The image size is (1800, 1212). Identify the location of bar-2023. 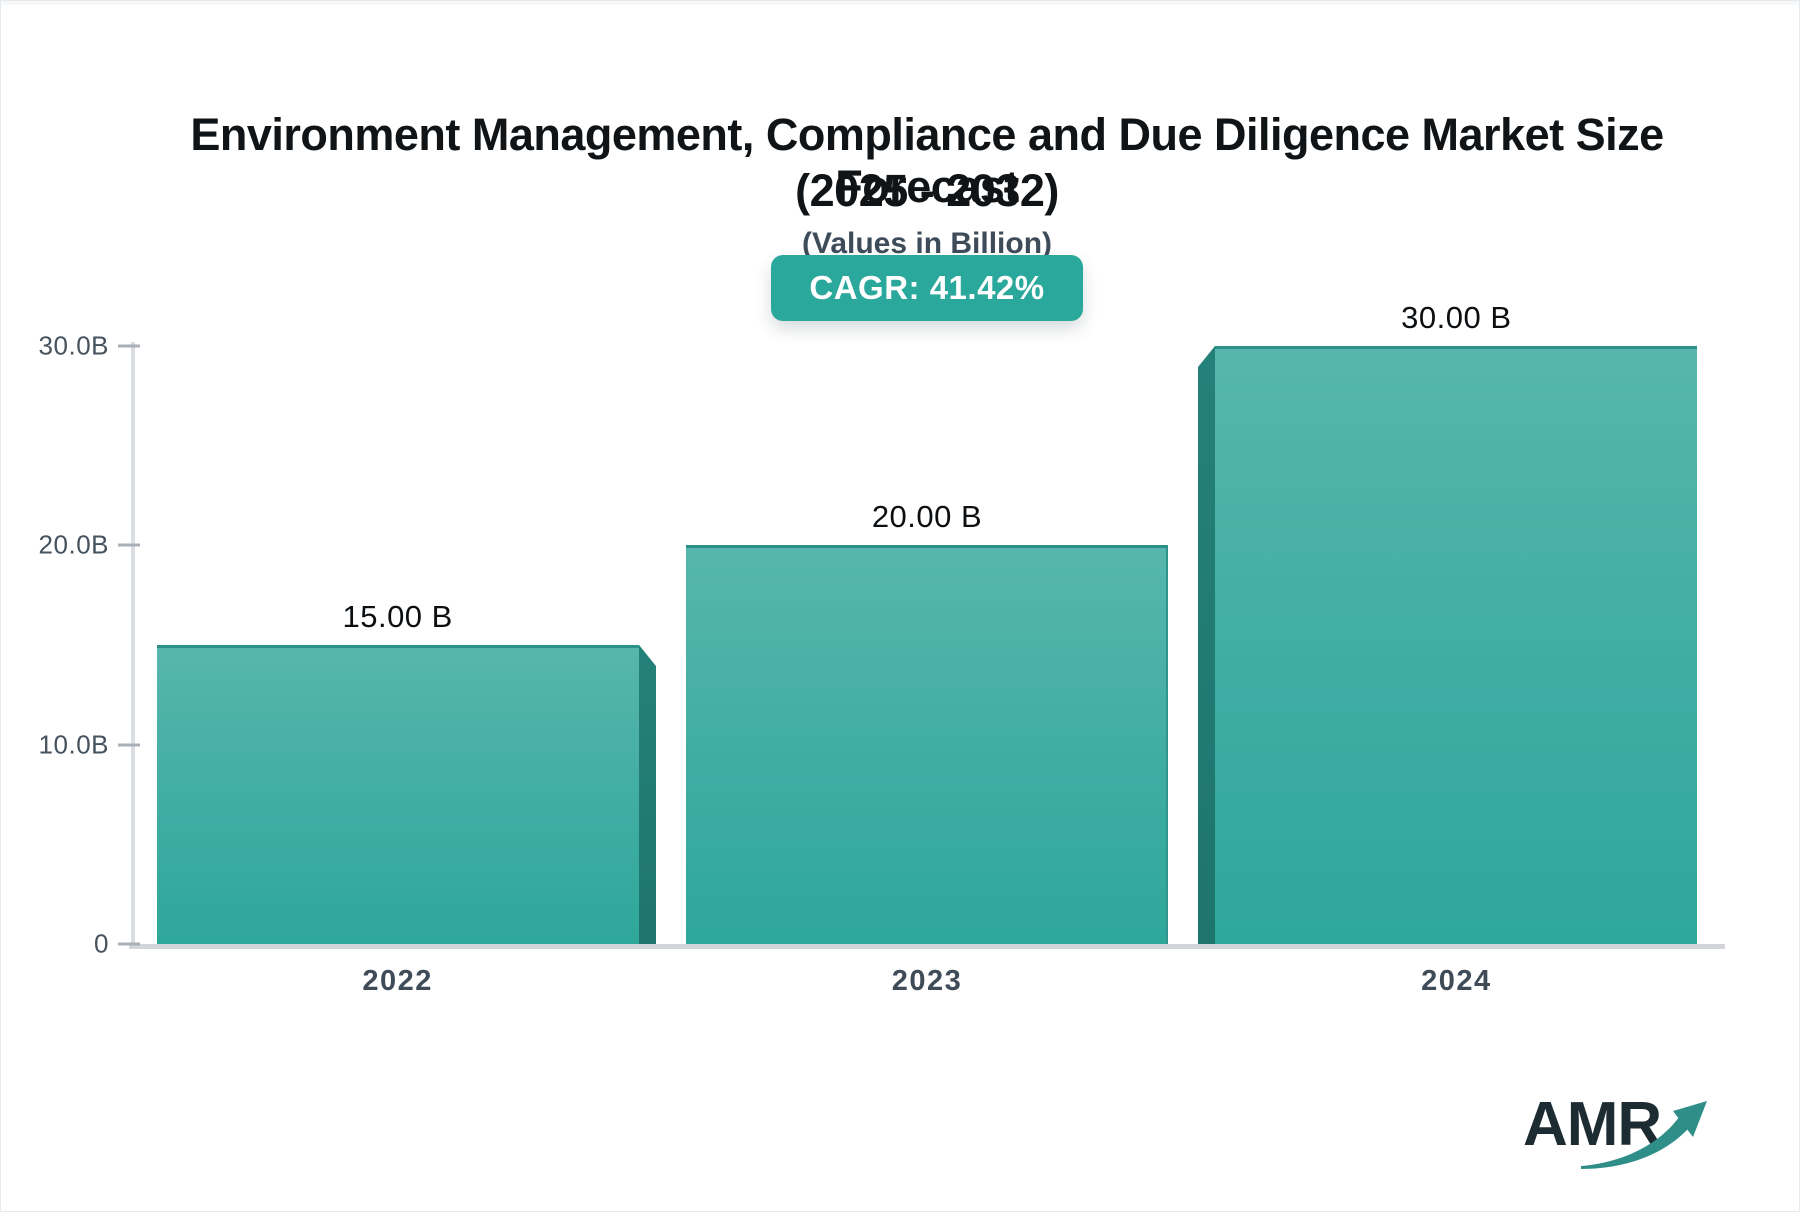
(927, 744).